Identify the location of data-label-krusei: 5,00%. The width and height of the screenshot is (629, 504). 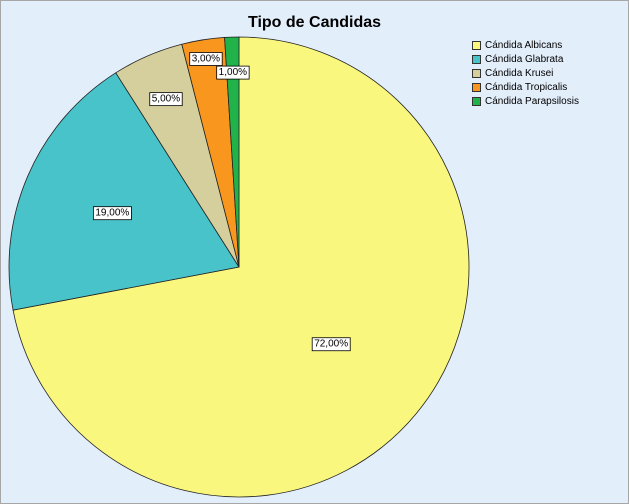
(166, 99).